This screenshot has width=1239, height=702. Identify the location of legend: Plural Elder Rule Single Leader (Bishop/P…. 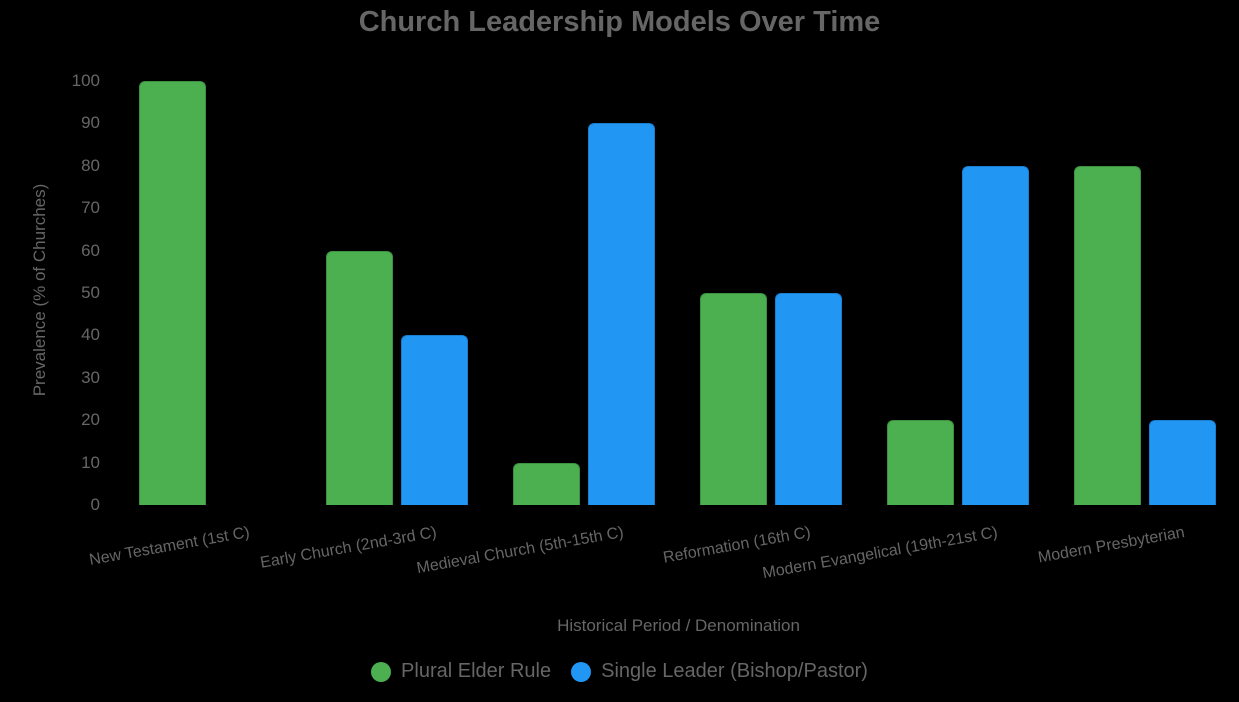
(619, 671).